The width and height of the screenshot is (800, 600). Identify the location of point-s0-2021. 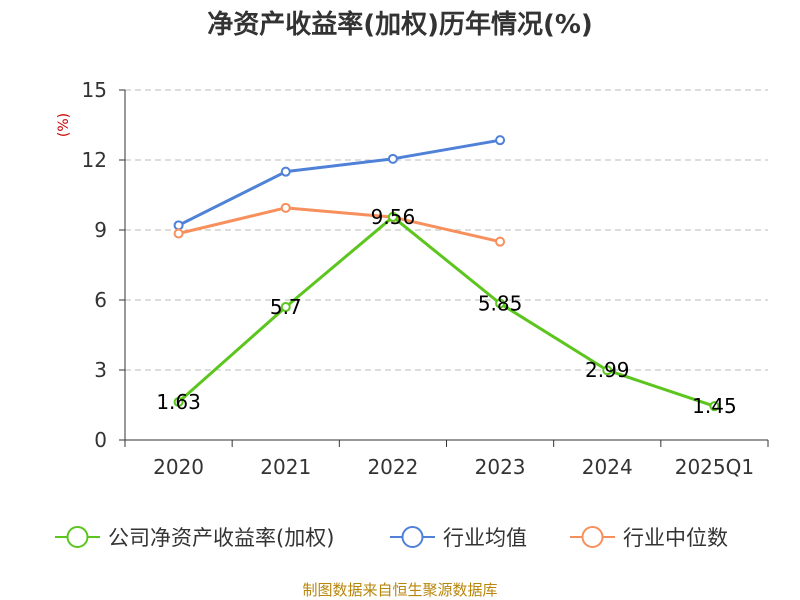
(285, 307).